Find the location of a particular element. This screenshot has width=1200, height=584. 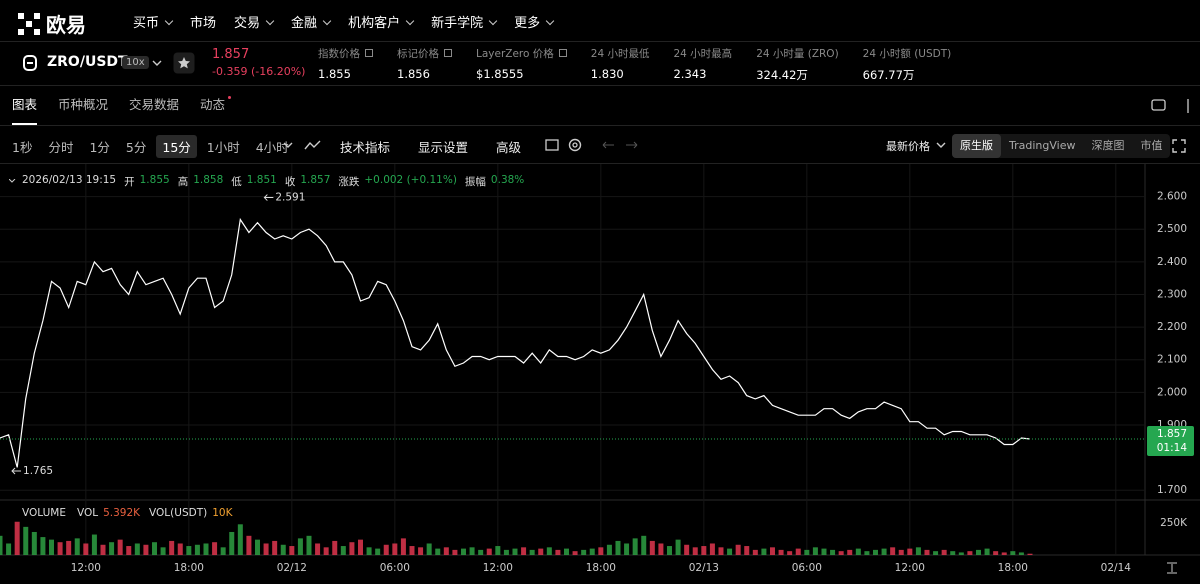

tab: 币种概况 is located at coordinates (83, 104).